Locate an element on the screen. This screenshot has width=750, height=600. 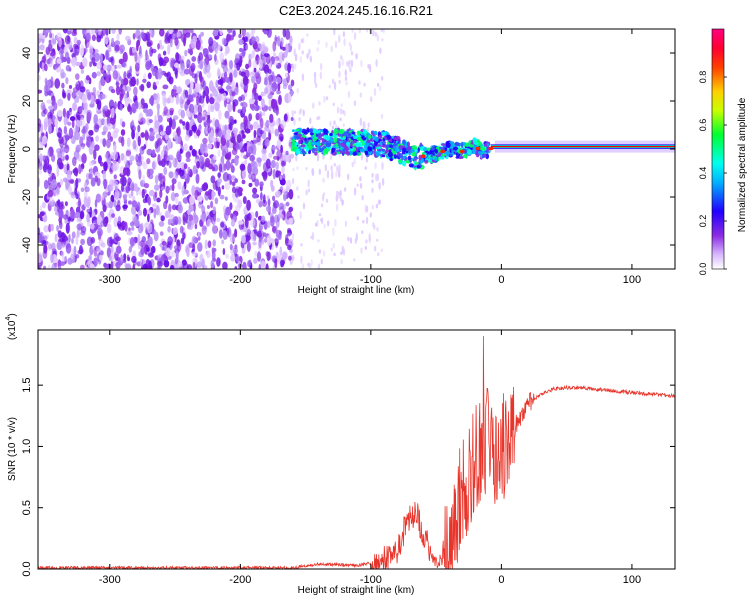
figure-title: C2E3.2024.245.16.16.R21 is located at coordinates (356, 10).